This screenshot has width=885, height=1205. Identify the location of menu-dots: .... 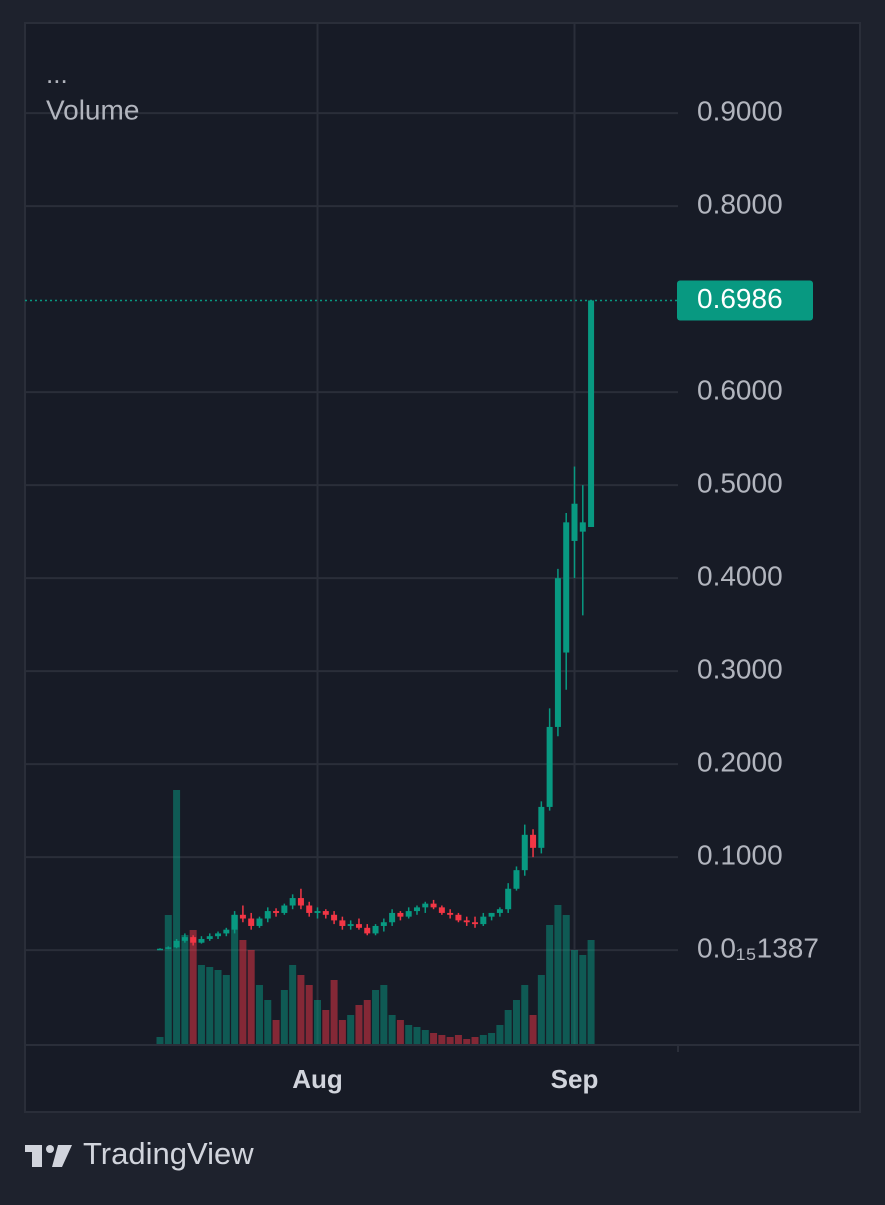
(57, 74).